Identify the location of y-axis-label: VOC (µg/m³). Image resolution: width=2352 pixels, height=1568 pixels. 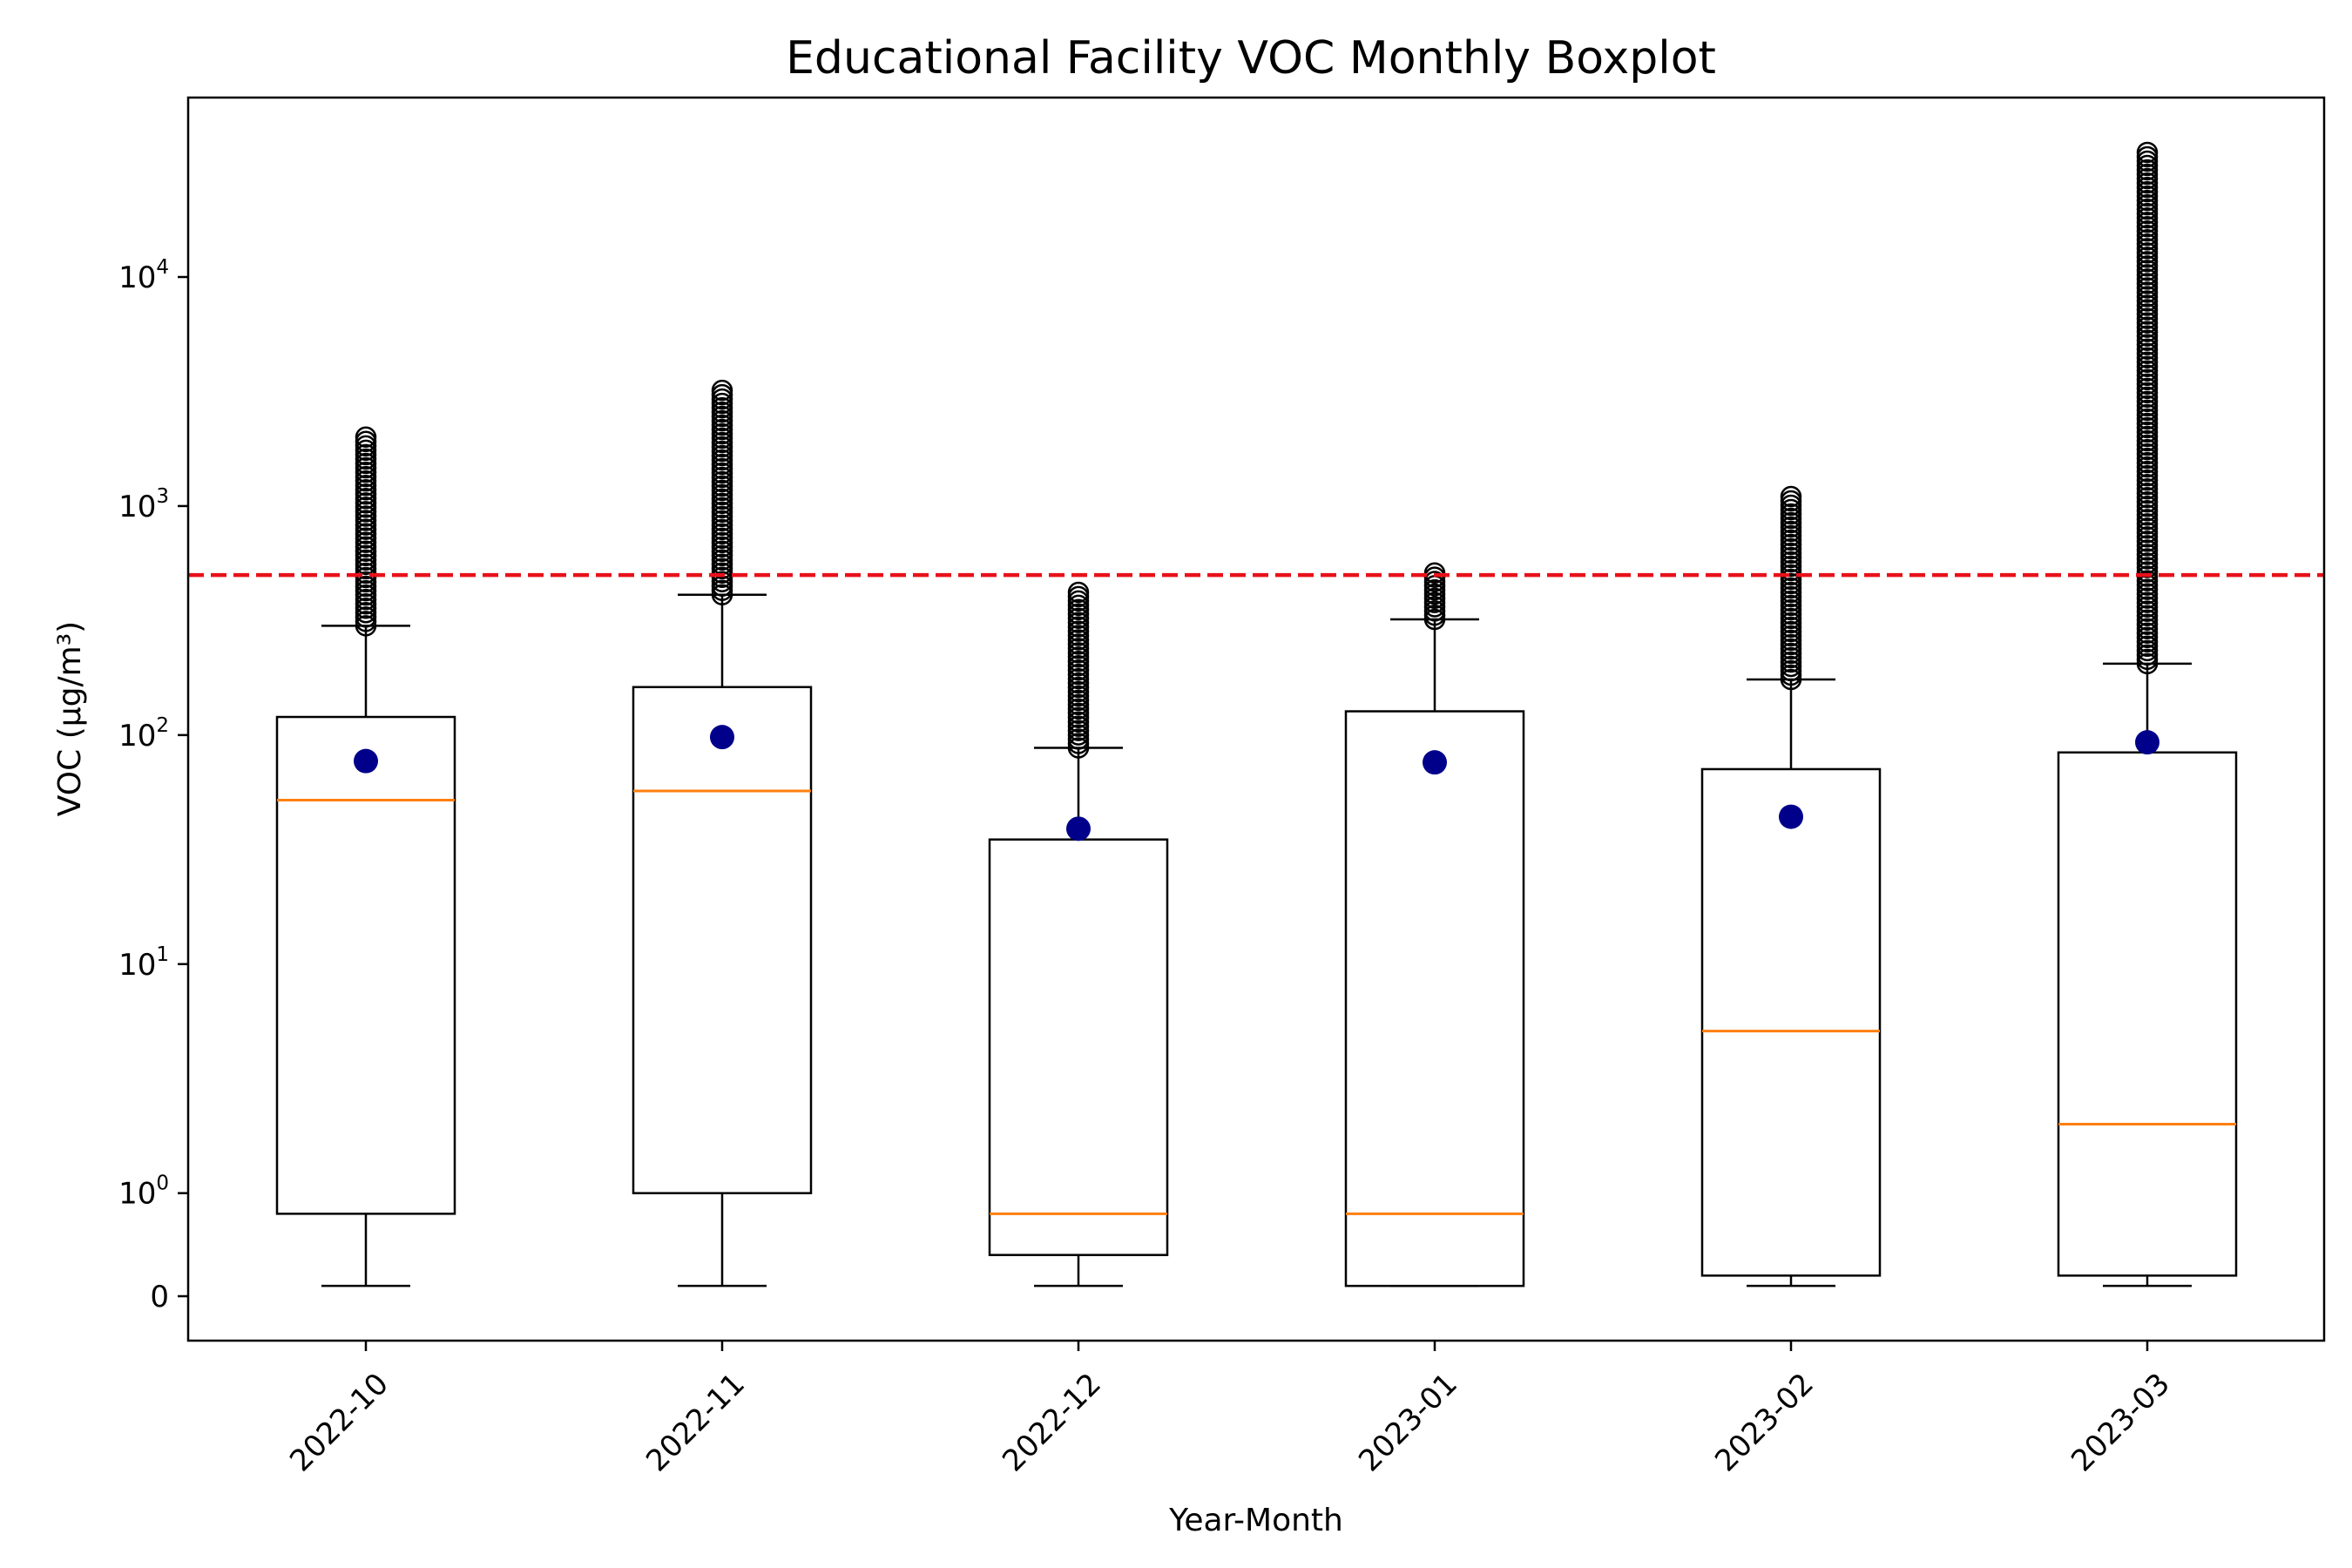
(70, 718).